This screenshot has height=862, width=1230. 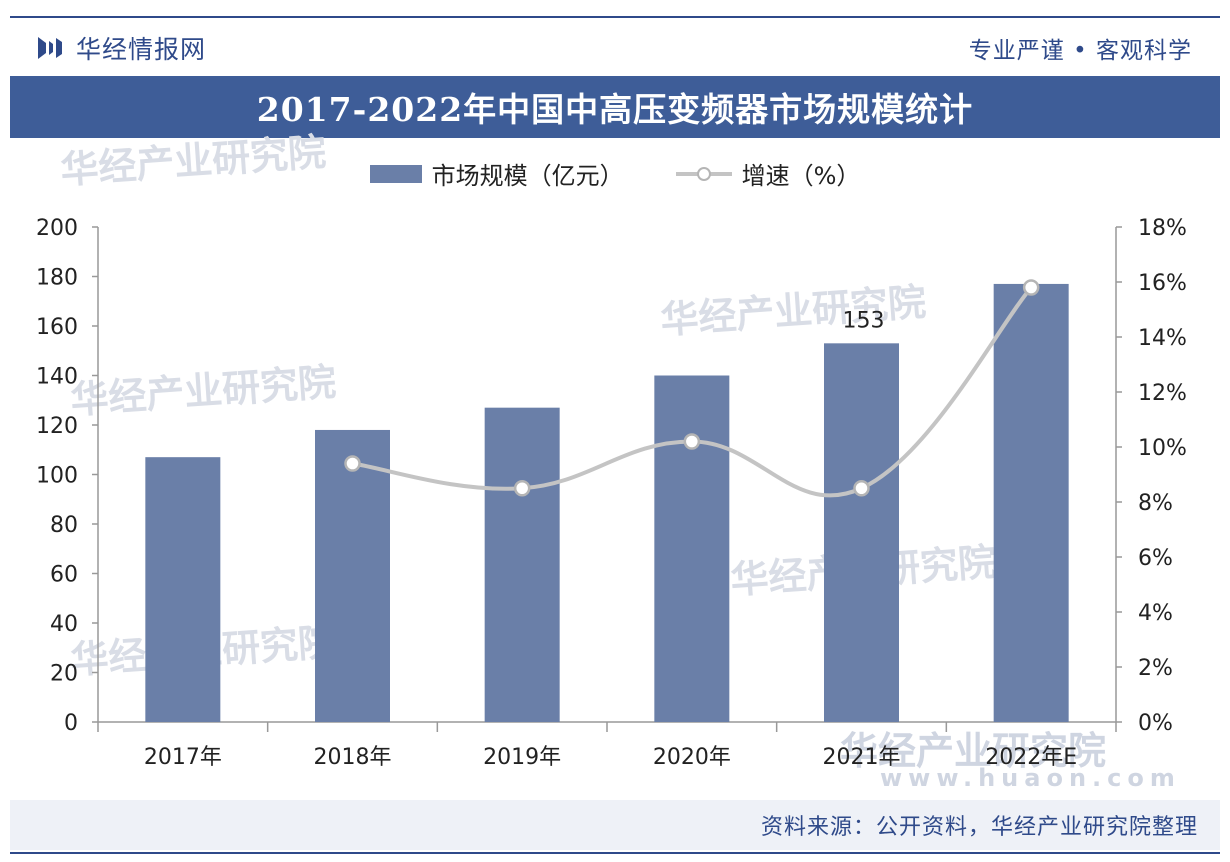 I want to click on y-left-tick-label: 0, so click(x=71, y=723).